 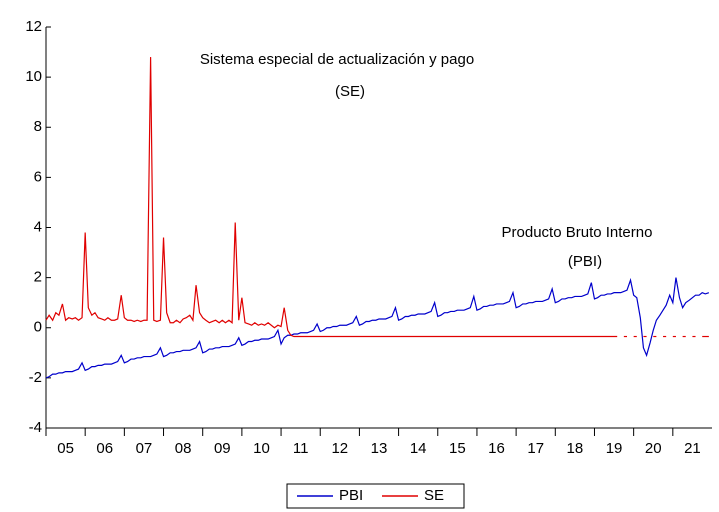 I want to click on y-tick-label: -2, so click(x=35, y=377).